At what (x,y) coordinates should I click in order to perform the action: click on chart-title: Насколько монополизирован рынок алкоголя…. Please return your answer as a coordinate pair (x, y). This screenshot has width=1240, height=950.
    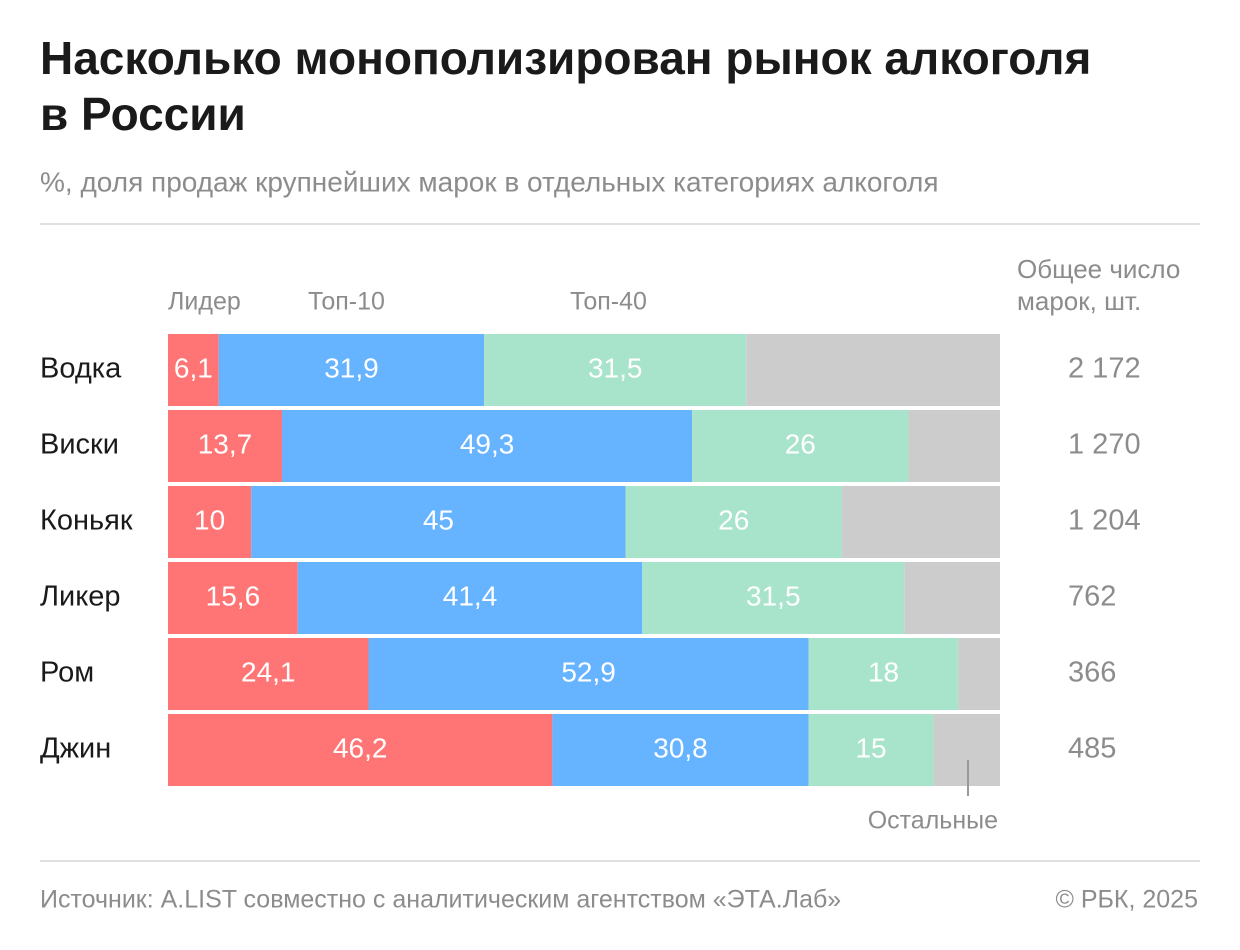
    Looking at the image, I should click on (565, 86).